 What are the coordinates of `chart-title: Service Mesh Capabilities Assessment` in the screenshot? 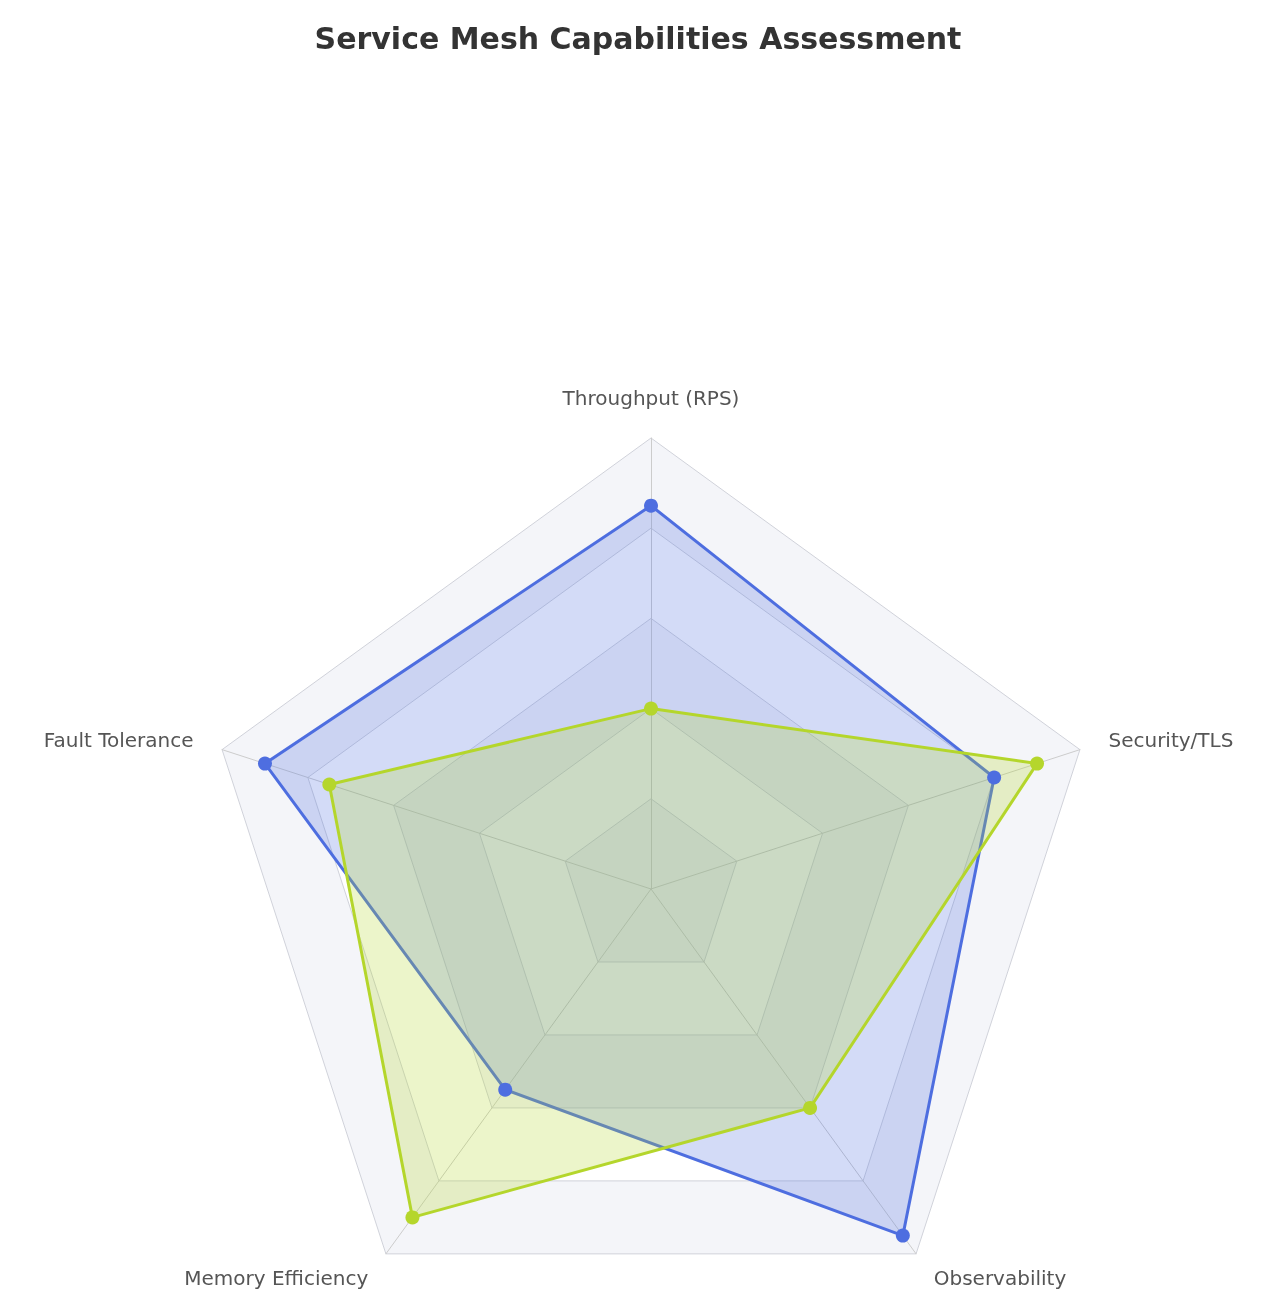 It's located at (638, 38).